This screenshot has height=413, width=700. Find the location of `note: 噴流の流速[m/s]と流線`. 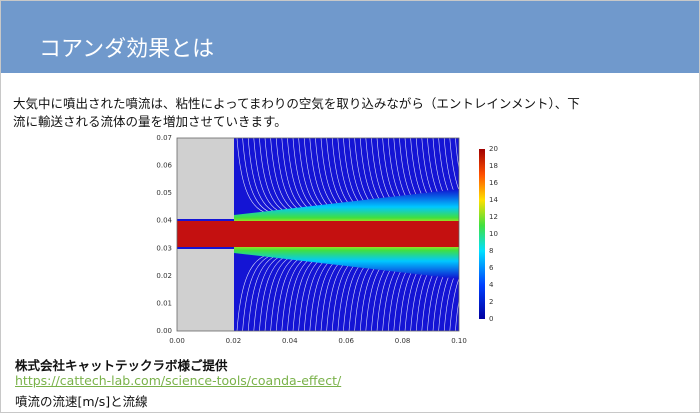

note: 噴流の流速[m/s]と流線 is located at coordinates (81, 401).